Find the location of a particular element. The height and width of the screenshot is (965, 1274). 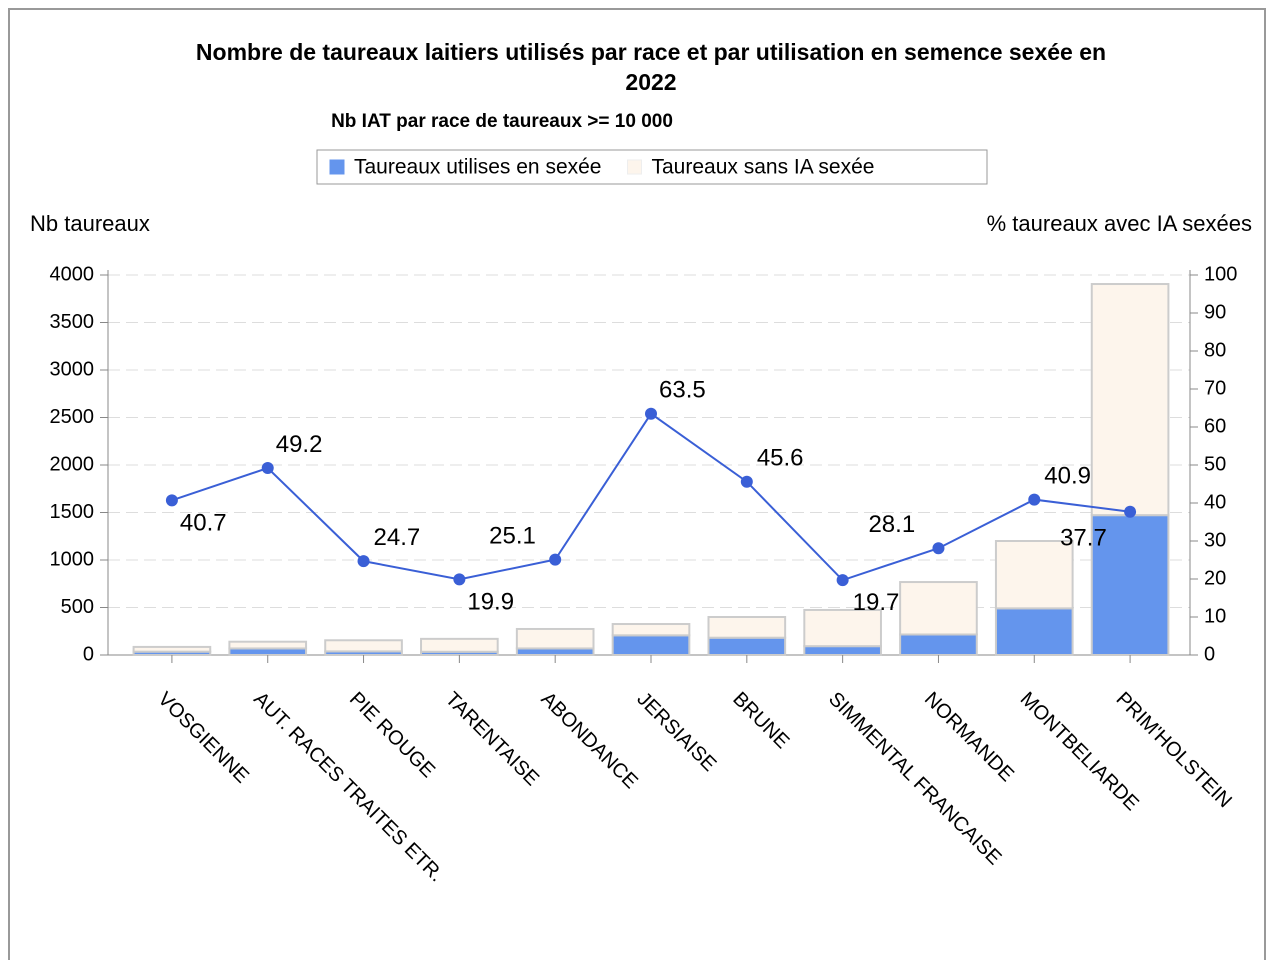

x-tick-label: PIE ROUGE is located at coordinates (392, 735).